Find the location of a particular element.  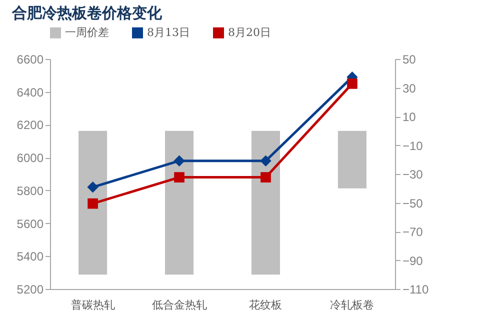

y2-tick-label: −110 is located at coordinates (415, 289).